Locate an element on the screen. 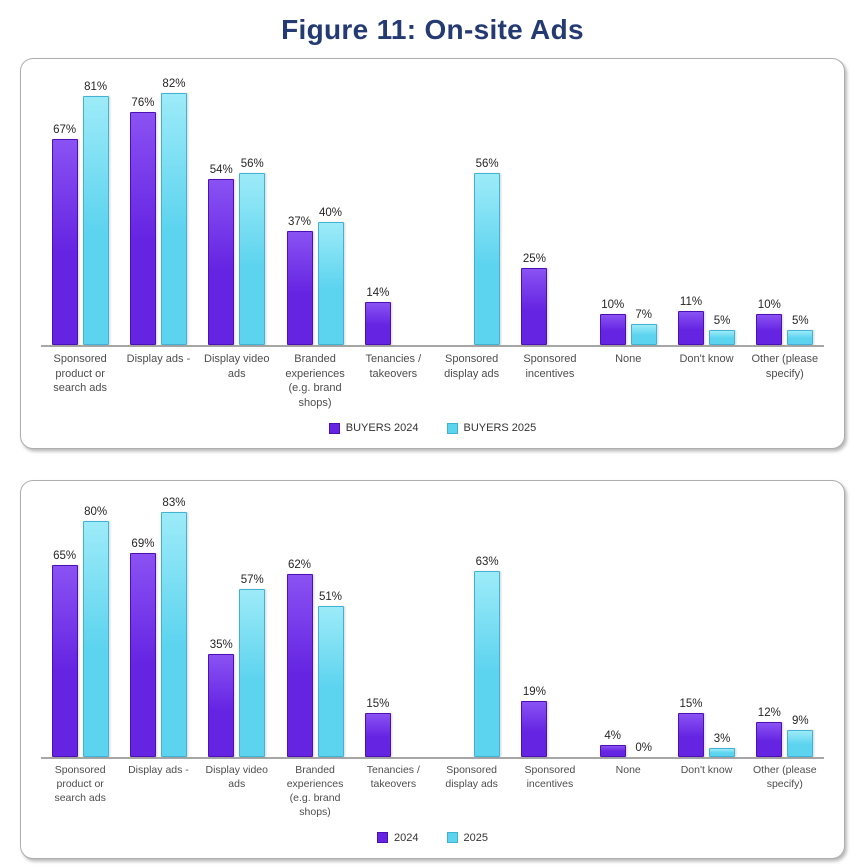 Image resolution: width=865 pixels, height=866 pixels. value-label: 40% is located at coordinates (331, 213).